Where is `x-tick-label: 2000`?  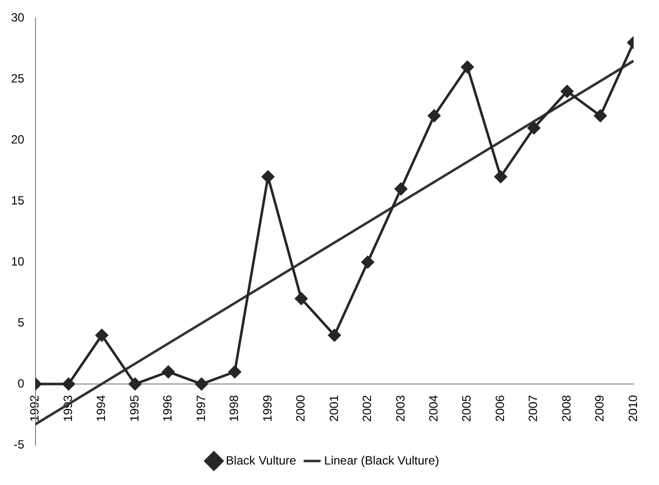 x-tick-label: 2000 is located at coordinates (301, 408).